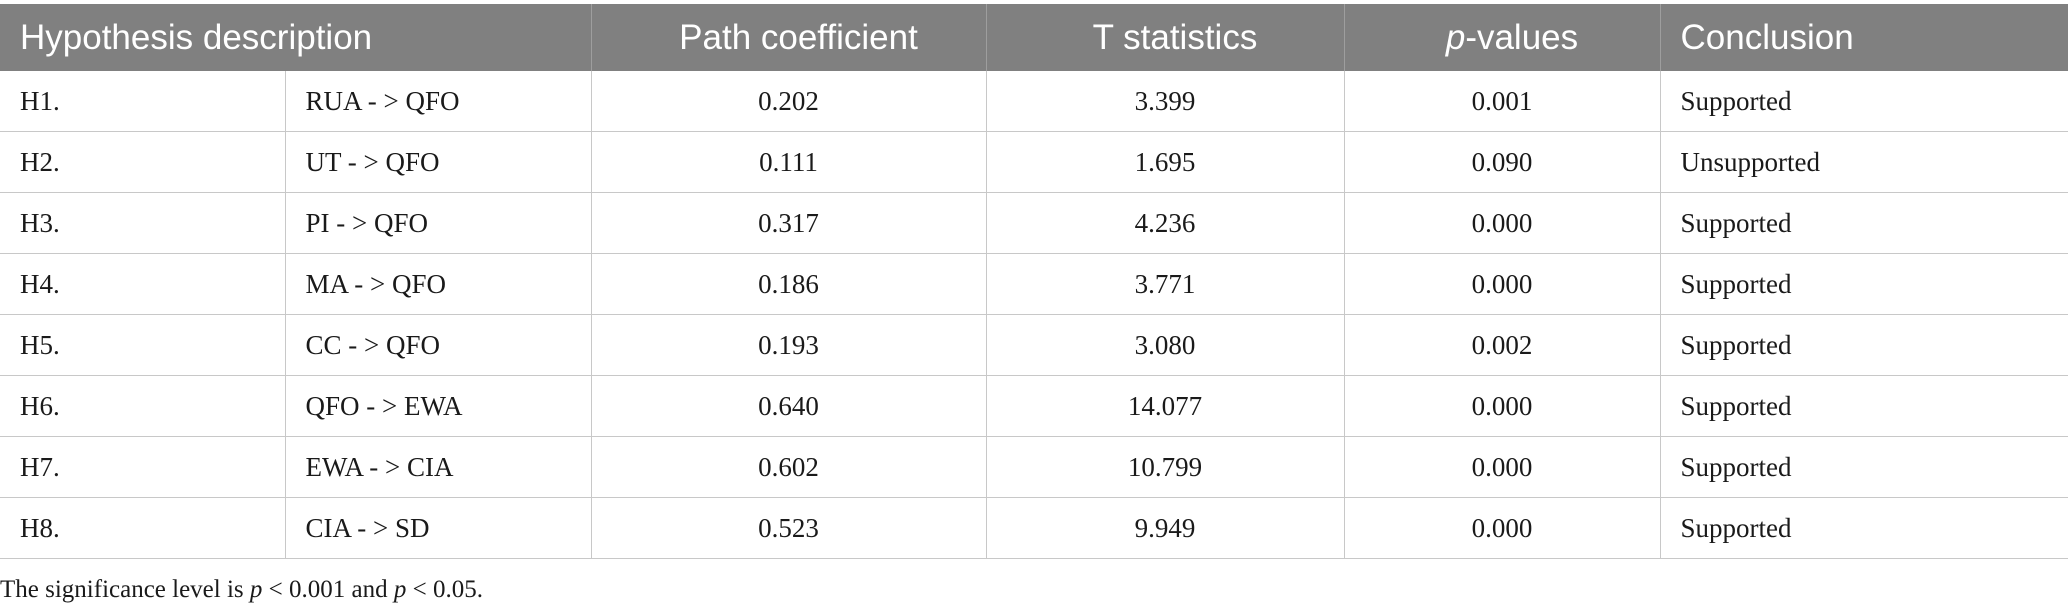 This screenshot has width=2068, height=616. I want to click on t-statistic-value: 3.399, so click(1164, 101).